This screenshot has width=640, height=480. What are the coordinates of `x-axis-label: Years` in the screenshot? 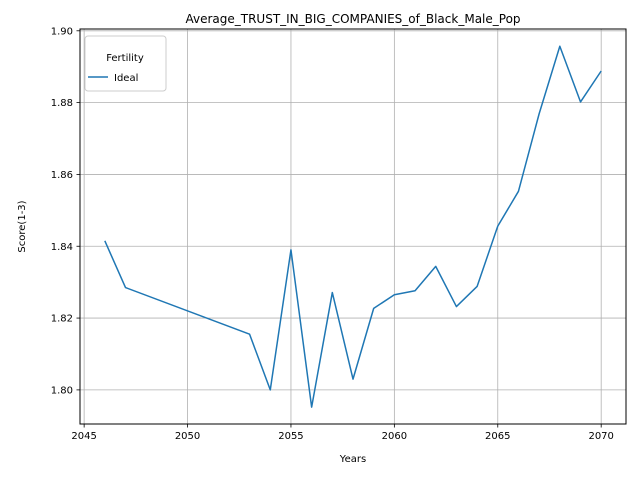 It's located at (352, 459).